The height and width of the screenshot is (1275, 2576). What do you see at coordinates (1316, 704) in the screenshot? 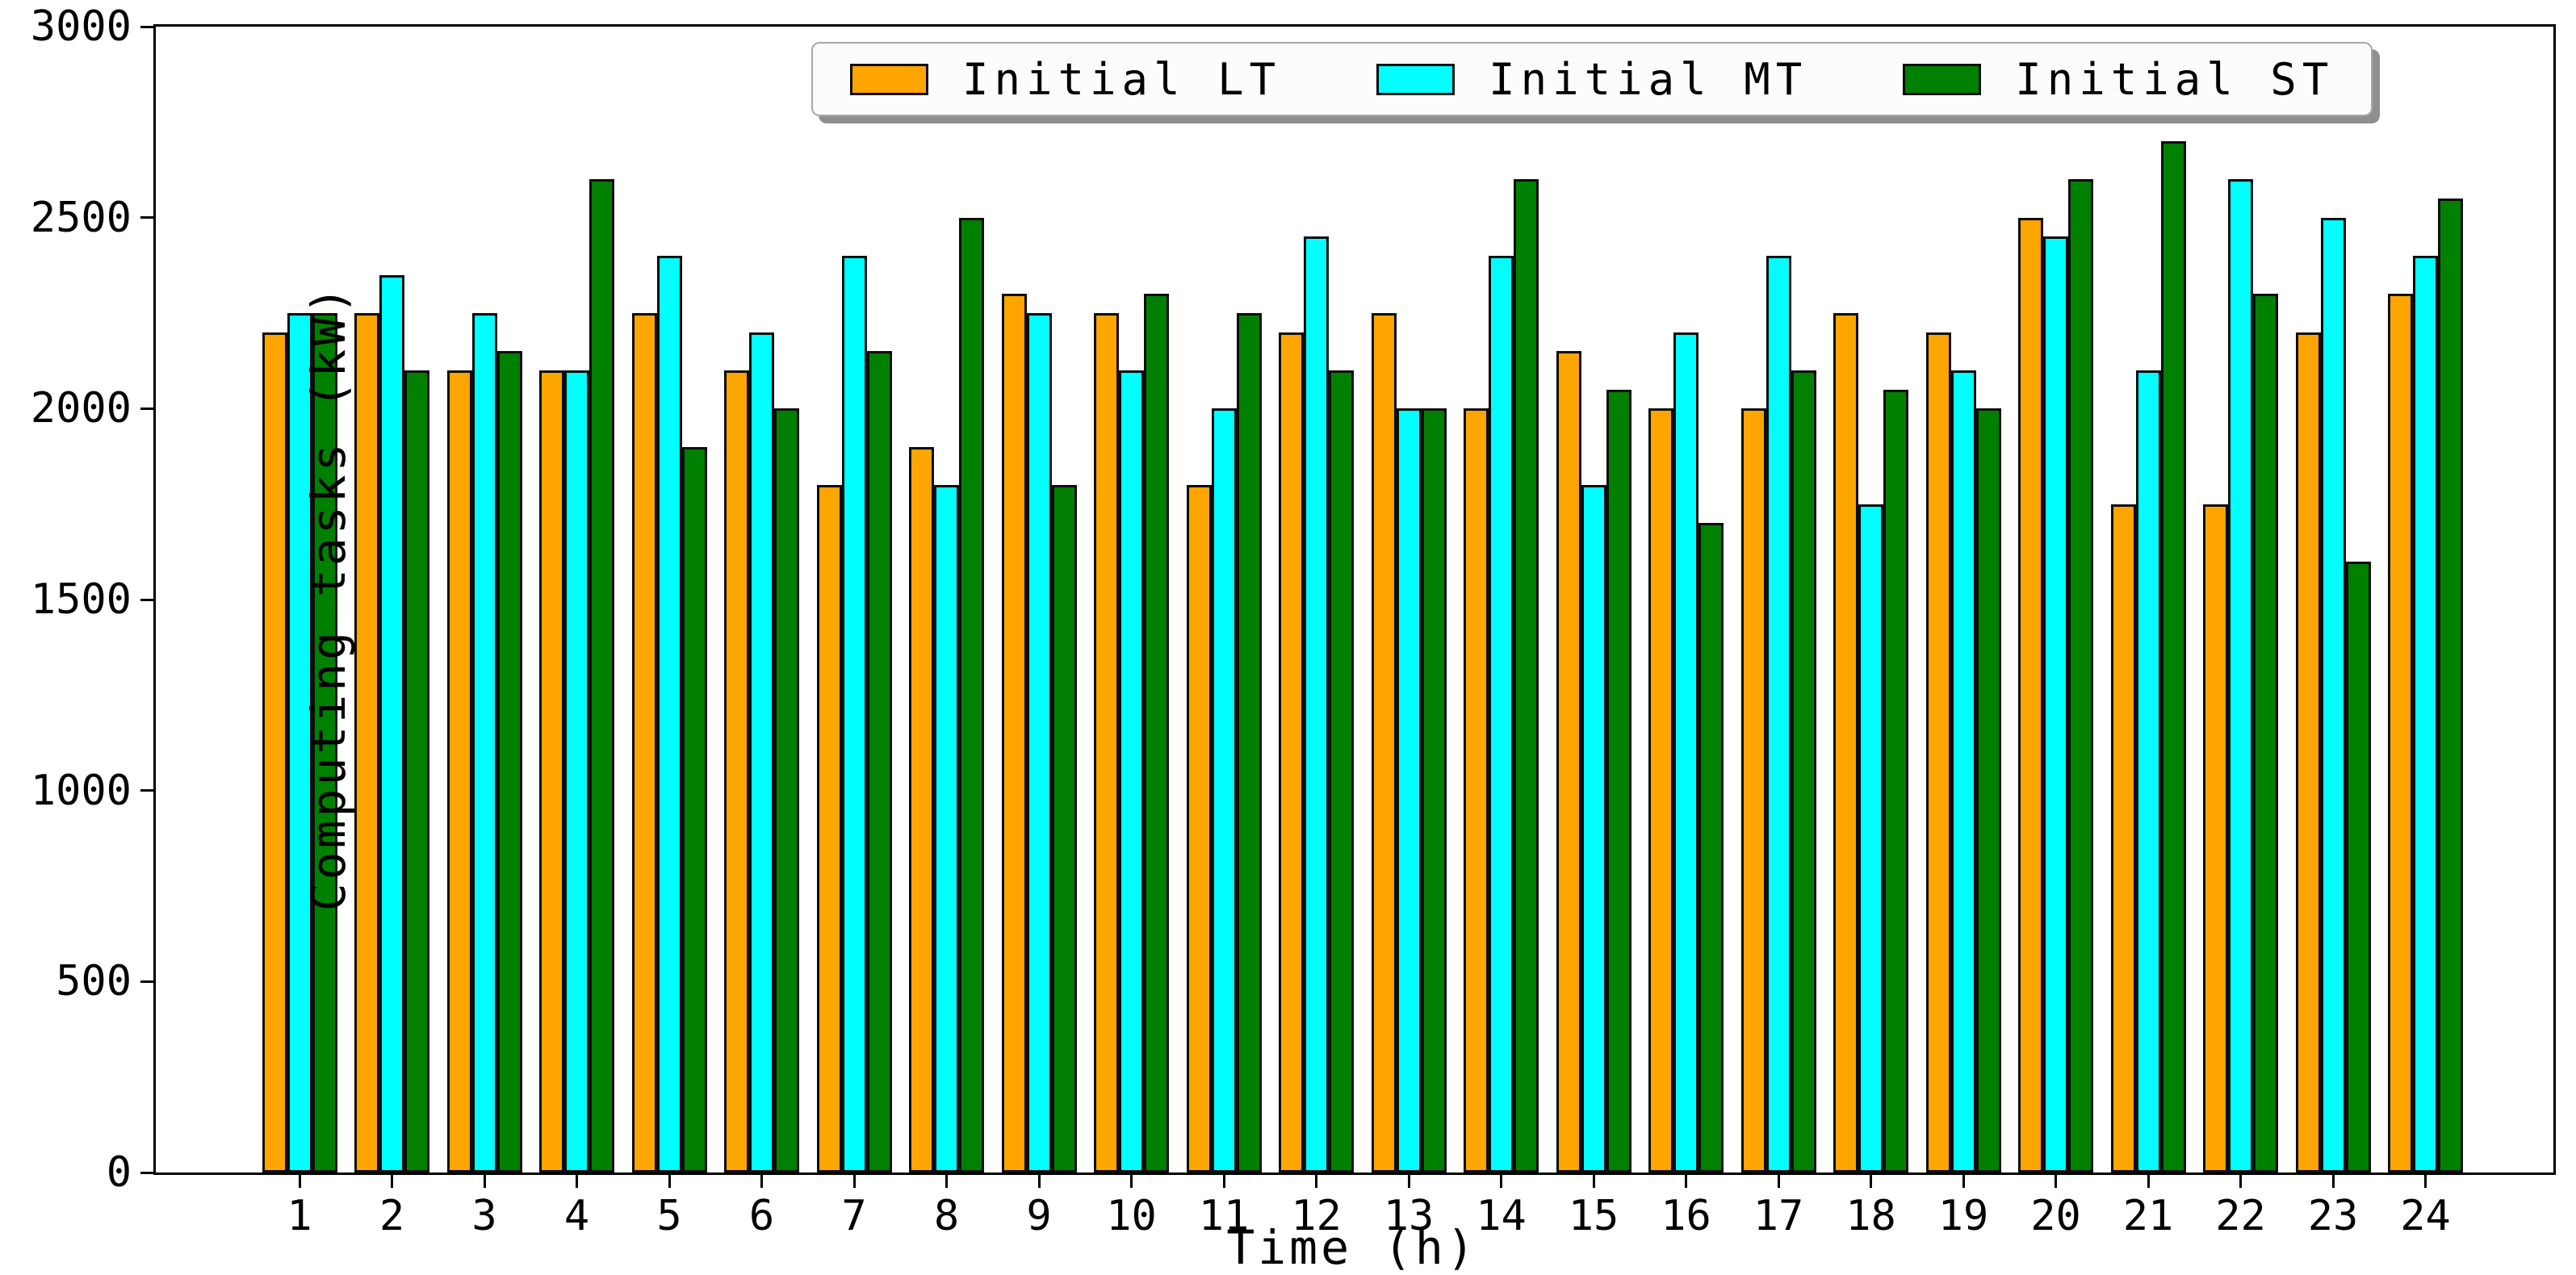
I see `bar-h12-mt` at bounding box center [1316, 704].